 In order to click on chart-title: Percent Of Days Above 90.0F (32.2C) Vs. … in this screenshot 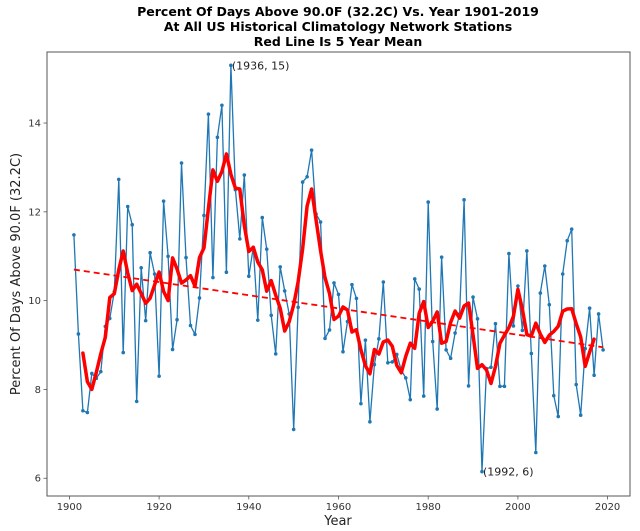, I will do `click(338, 26)`.